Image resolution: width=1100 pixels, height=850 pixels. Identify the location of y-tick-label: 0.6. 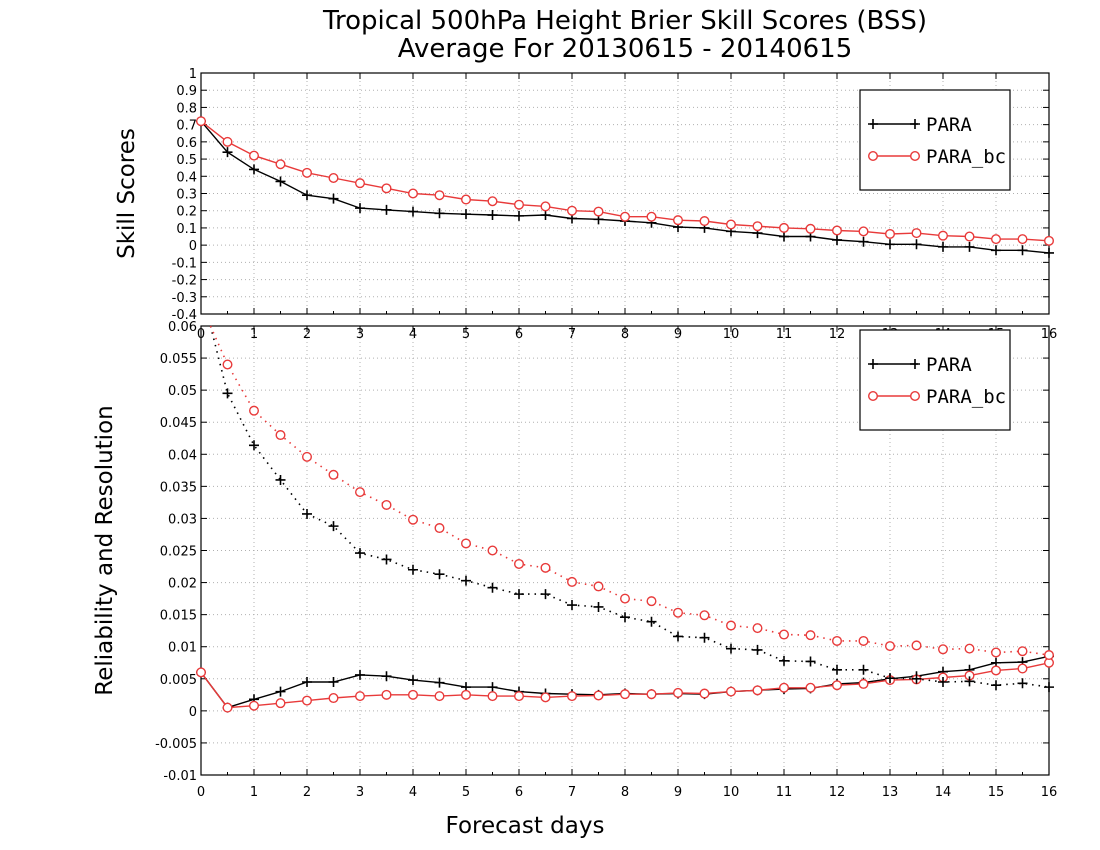
(186, 143).